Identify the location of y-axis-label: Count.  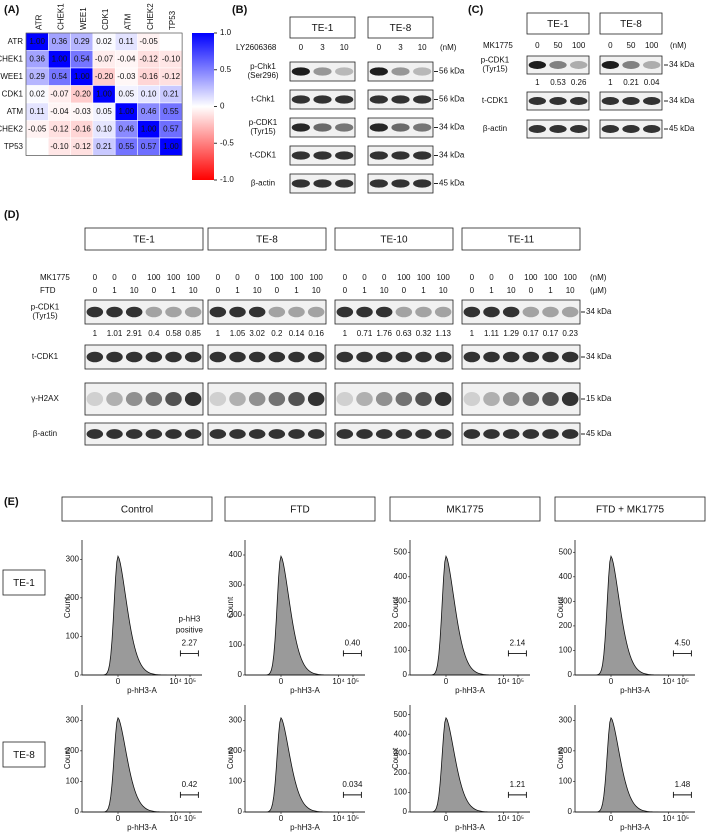
(230, 758).